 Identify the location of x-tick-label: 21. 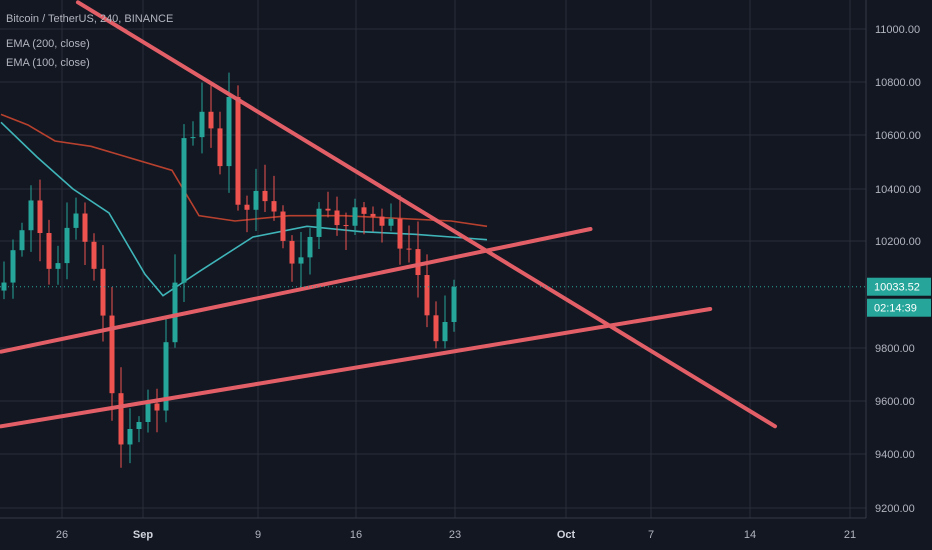
(850, 535).